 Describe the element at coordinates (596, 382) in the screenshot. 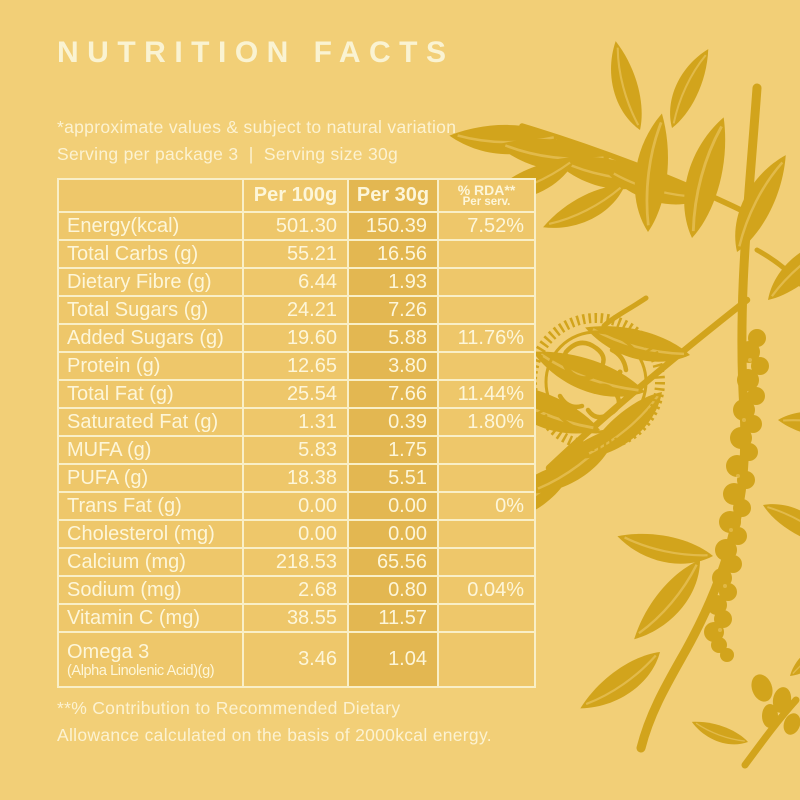

I see `walnut-icon` at that location.